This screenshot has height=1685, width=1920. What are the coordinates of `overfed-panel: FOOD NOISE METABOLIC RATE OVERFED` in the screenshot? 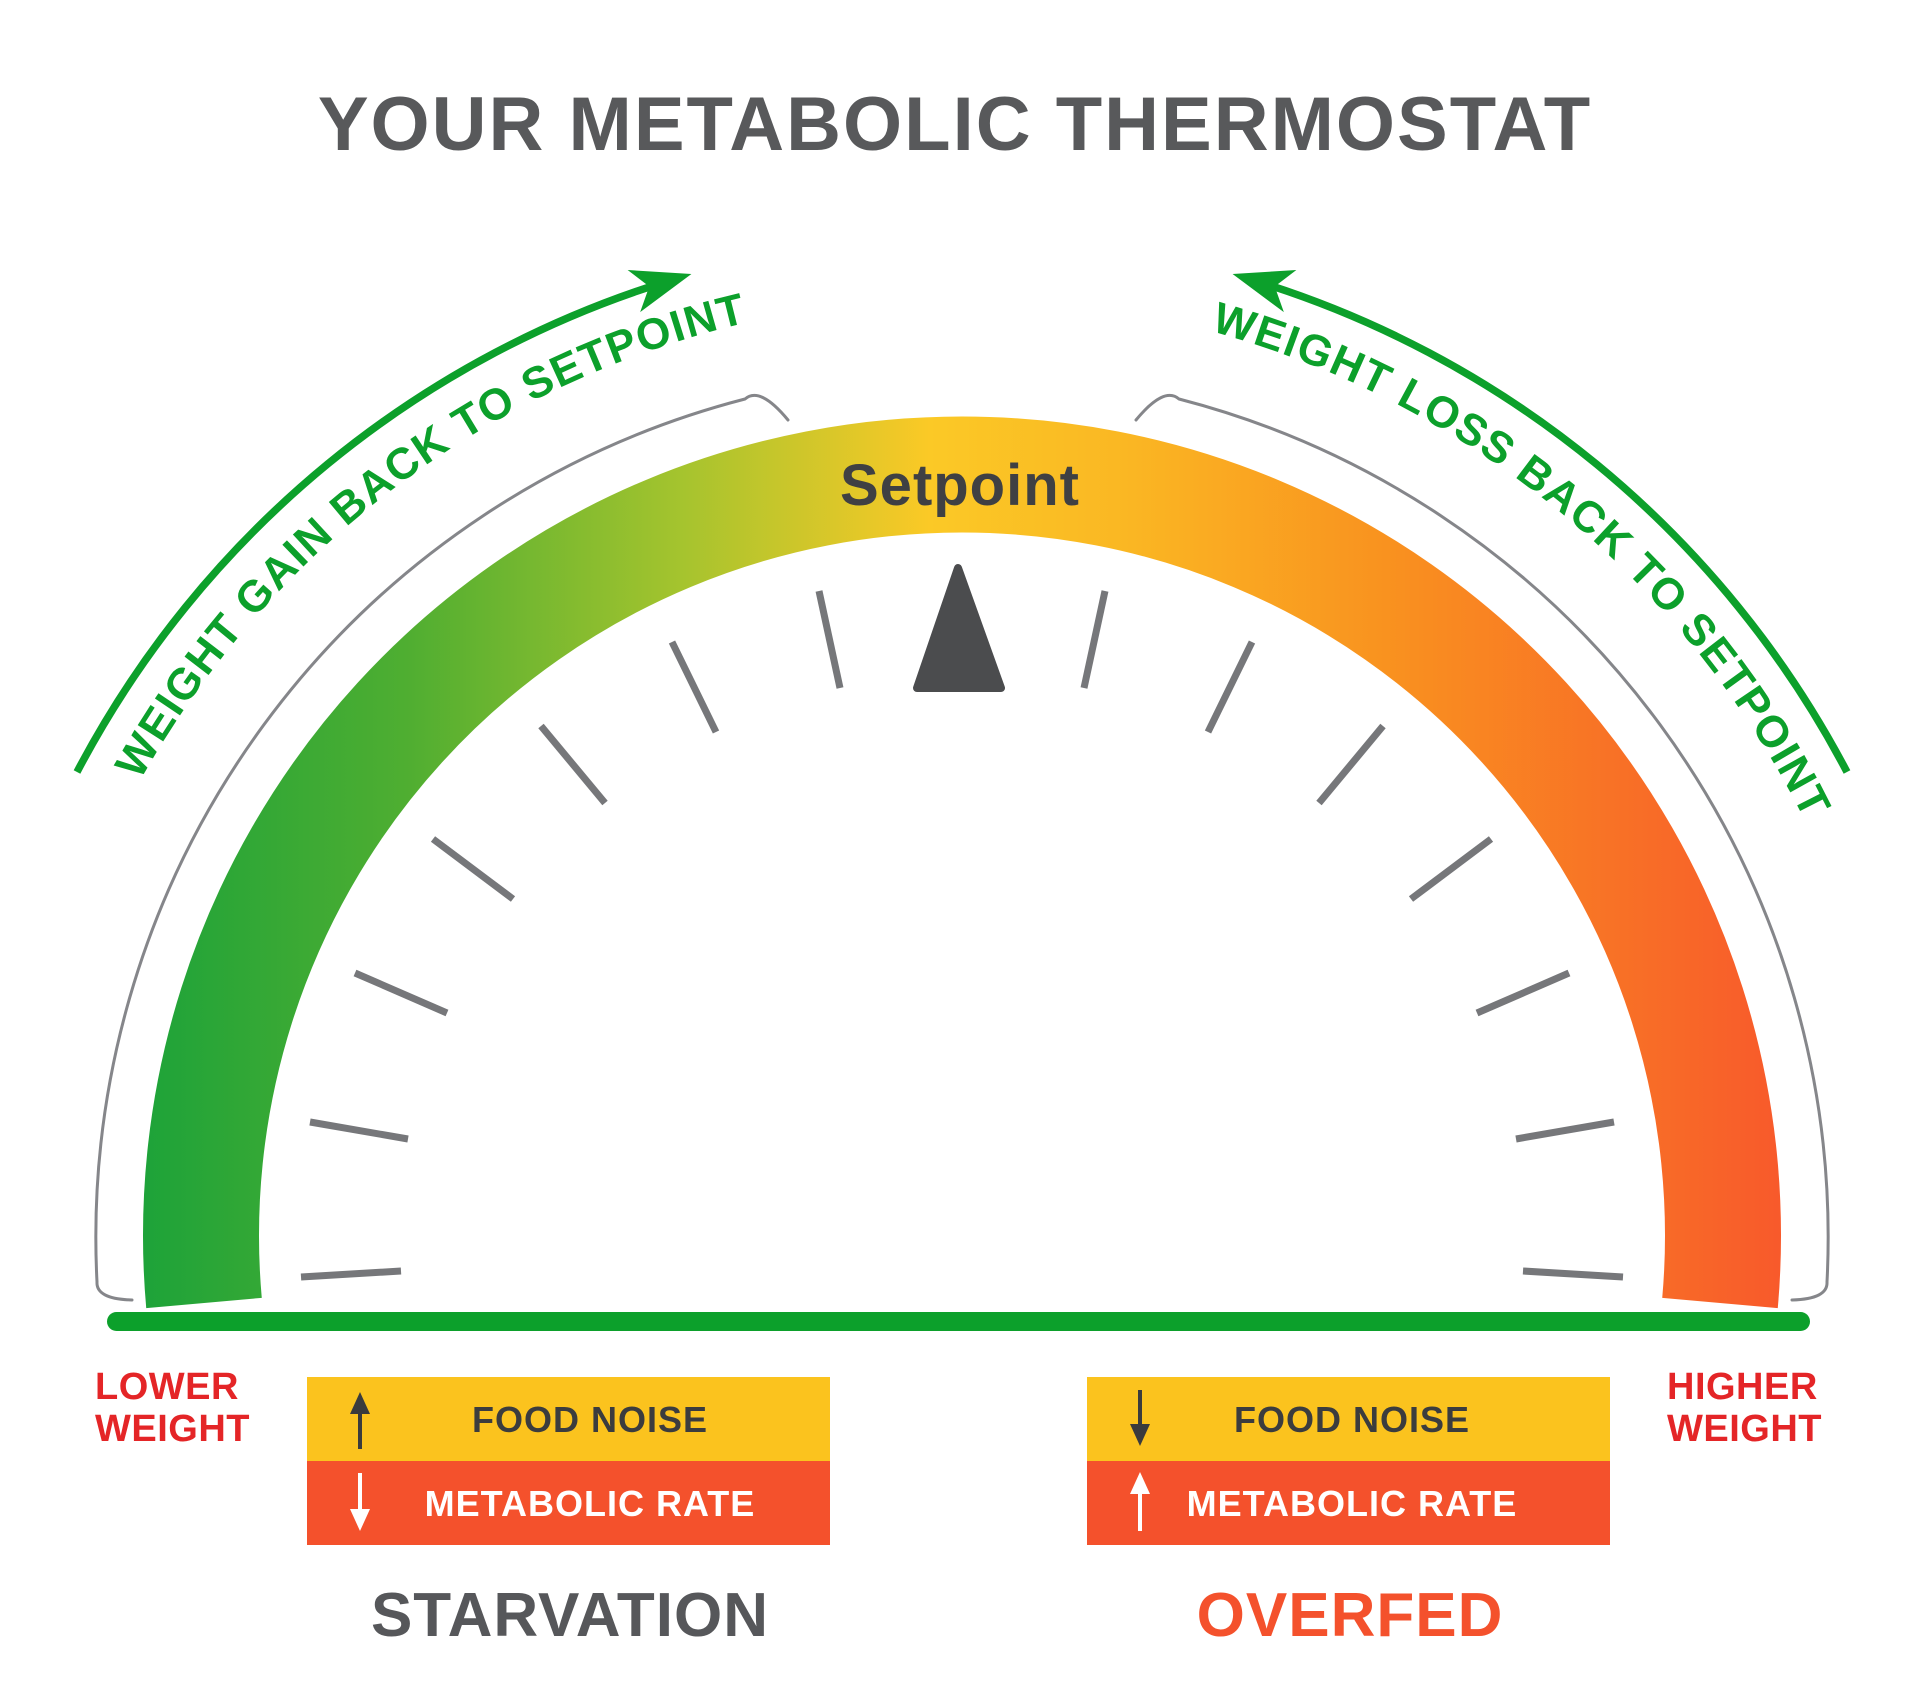 It's located at (1348, 1513).